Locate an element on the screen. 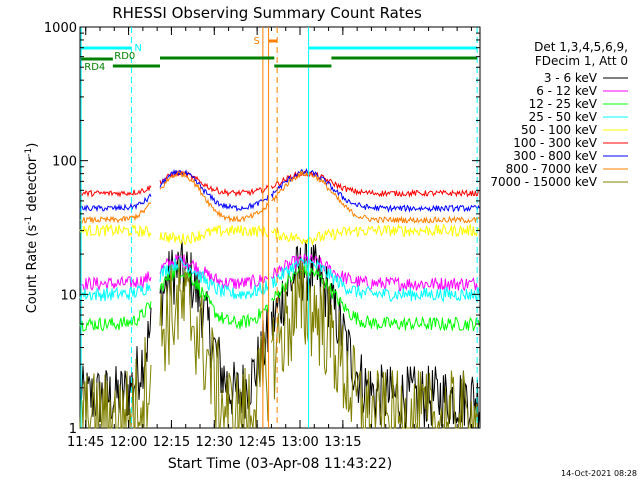 The image size is (640, 480). night-label: N is located at coordinates (137, 48).